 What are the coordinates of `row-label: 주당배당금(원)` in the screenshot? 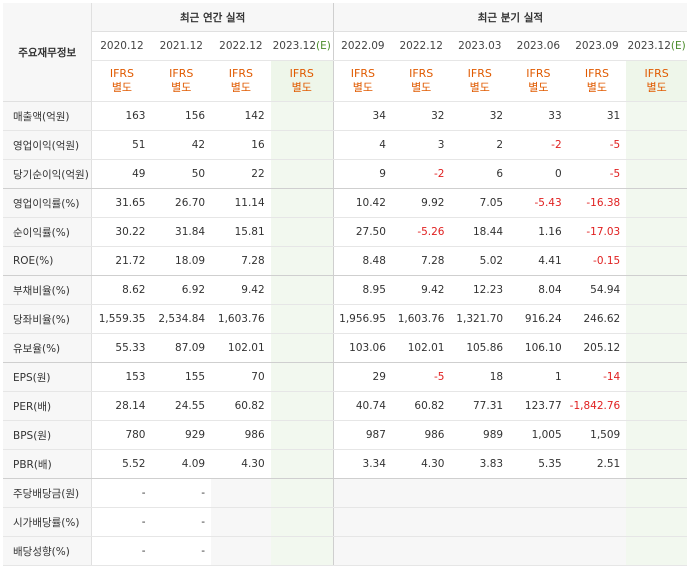 It's located at (48, 493).